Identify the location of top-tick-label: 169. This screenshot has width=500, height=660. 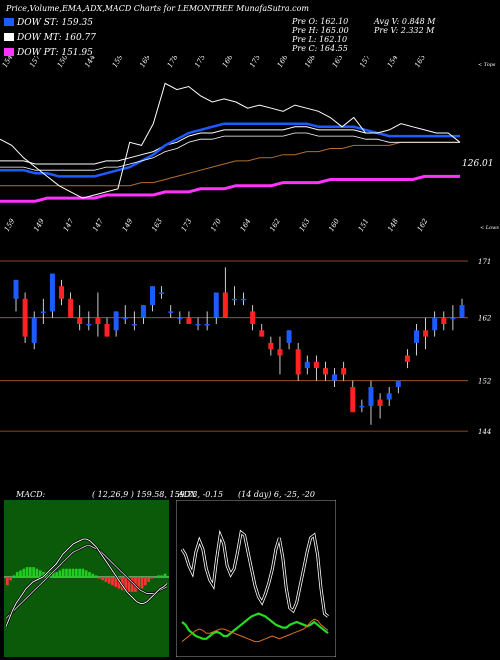
(145, 62).